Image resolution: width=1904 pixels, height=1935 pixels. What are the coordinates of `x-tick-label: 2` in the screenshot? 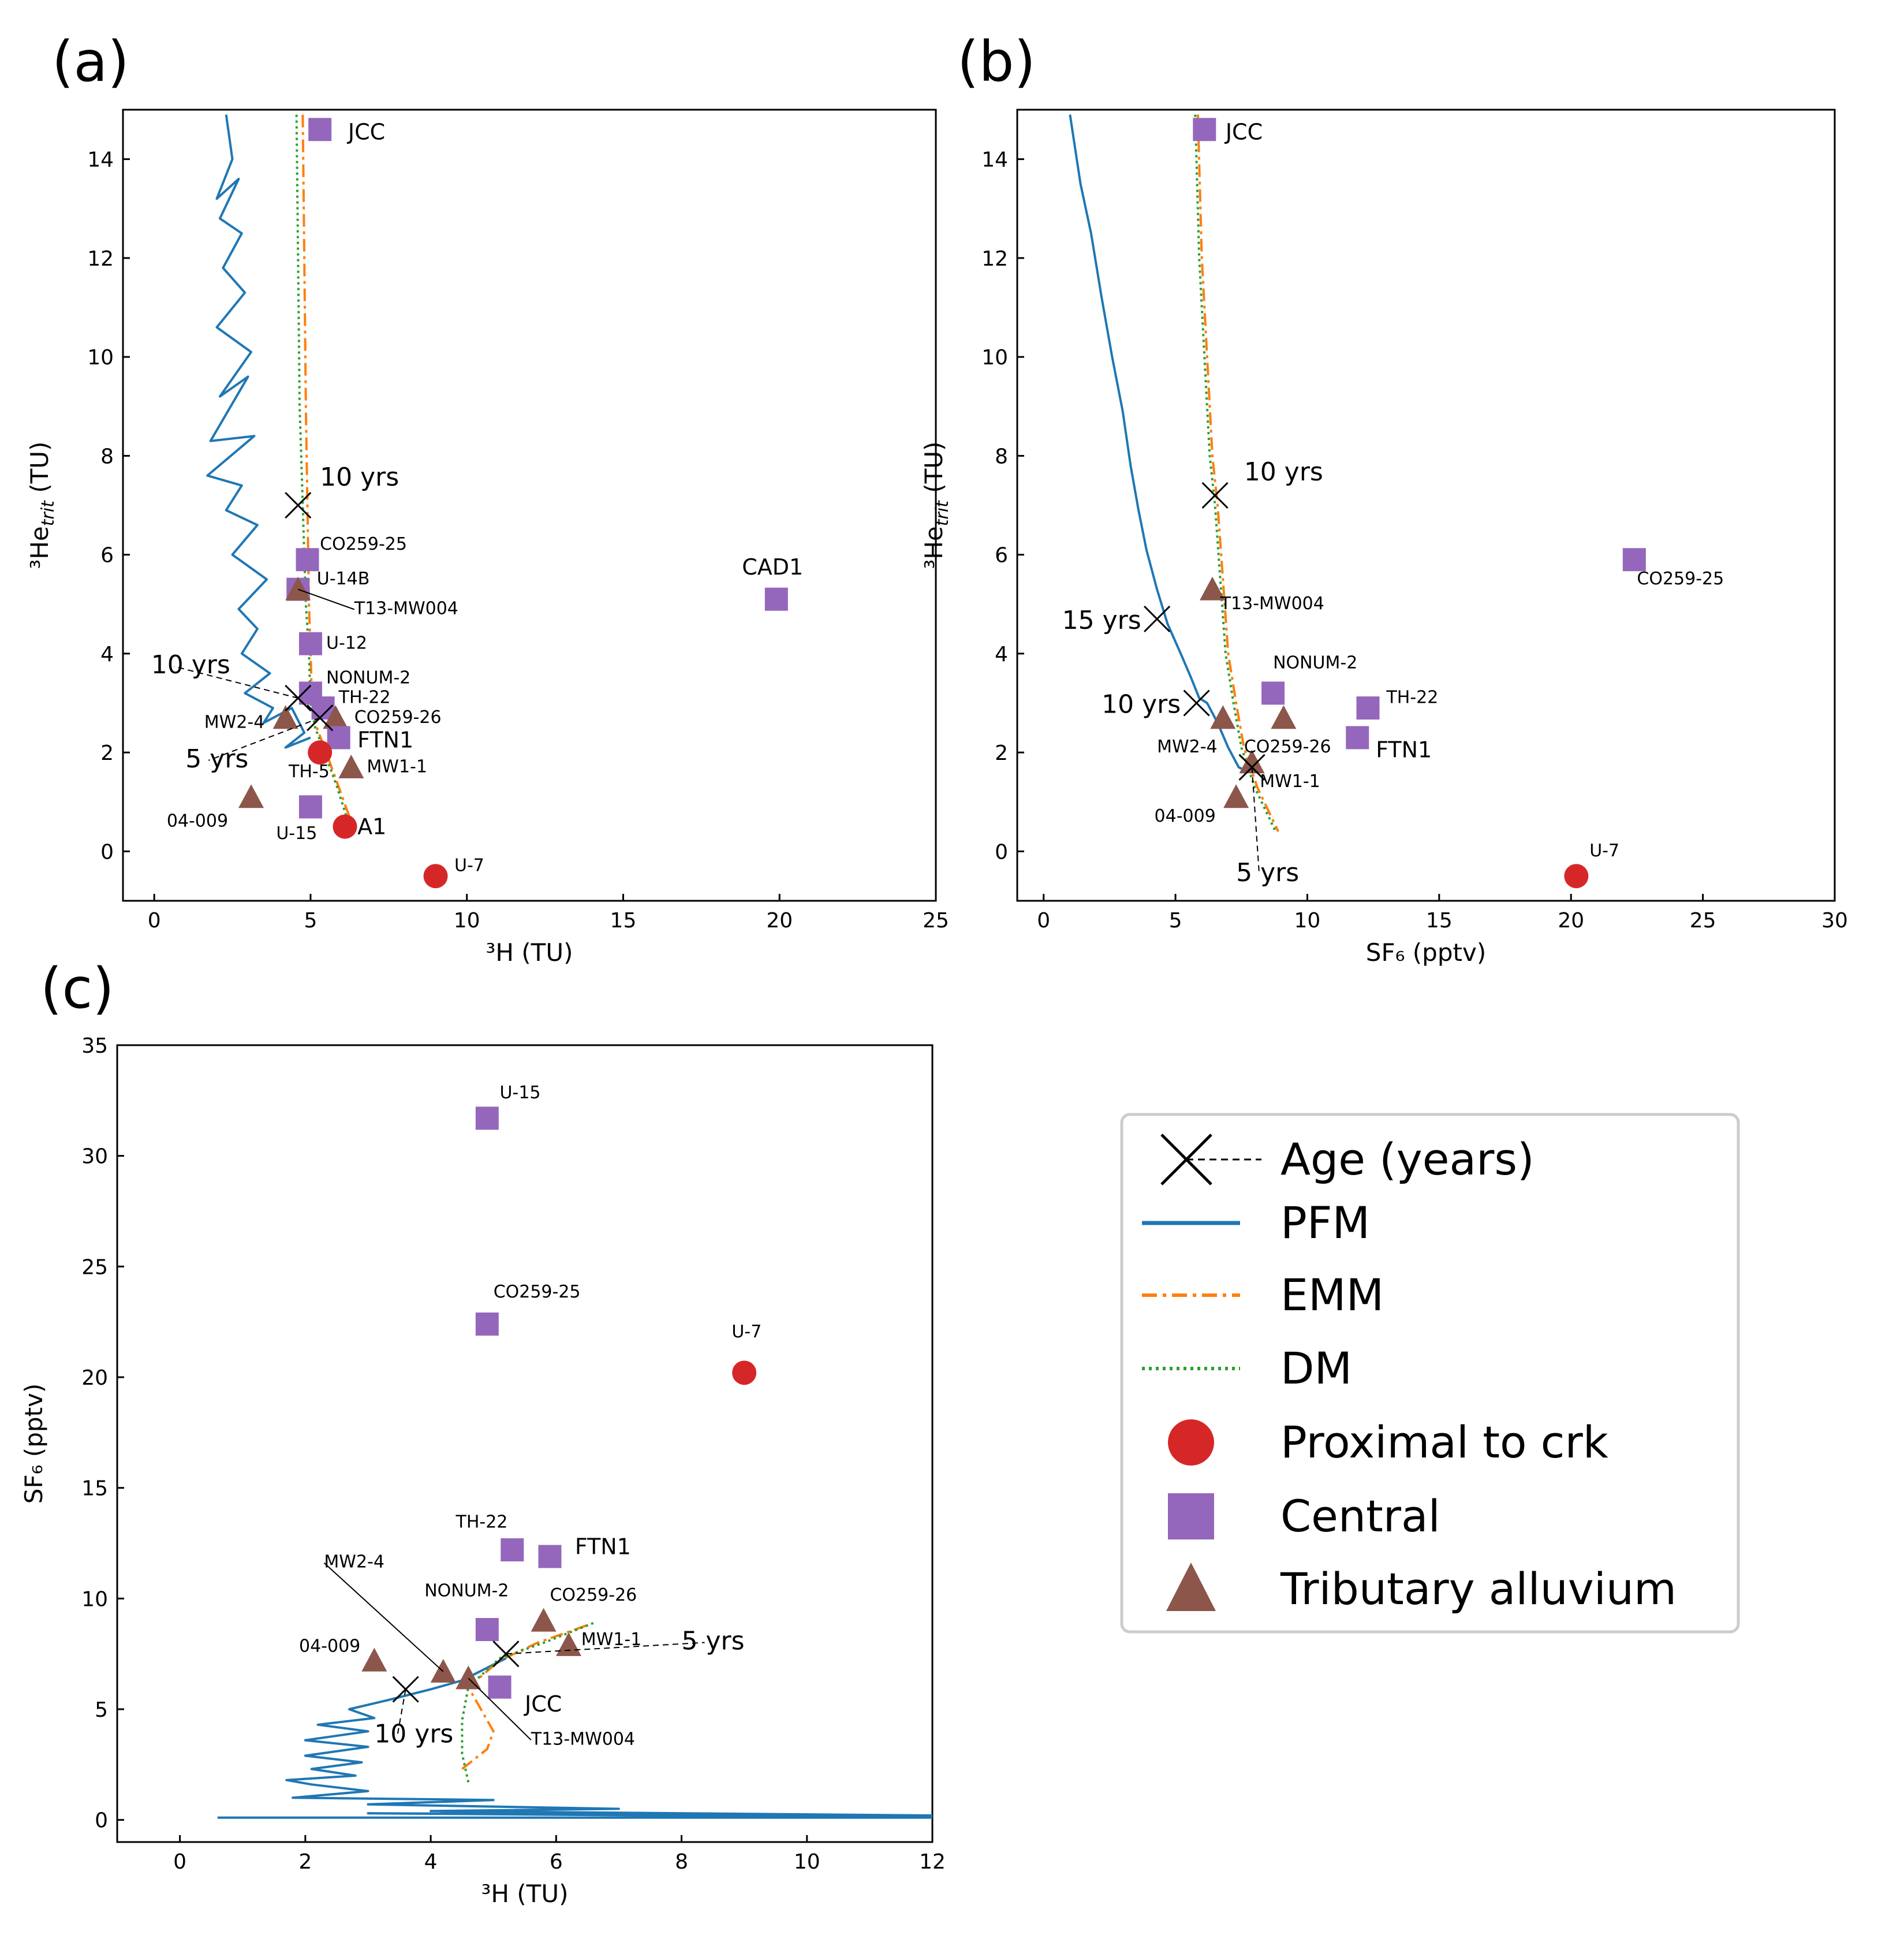 It's located at (305, 1862).